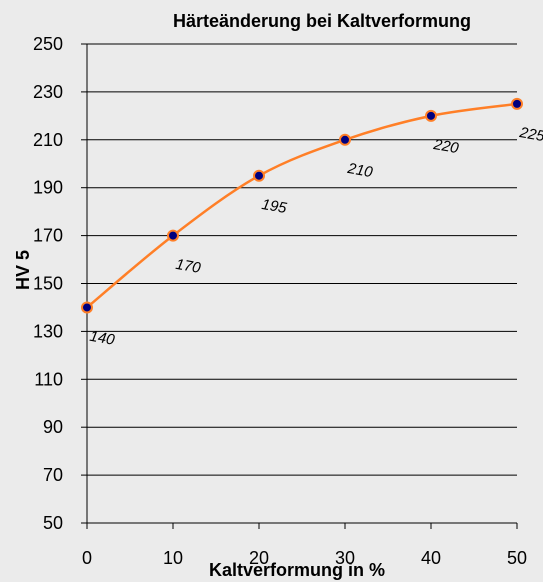 The width and height of the screenshot is (543, 582). I want to click on y-tick-label: 130, so click(48, 331).